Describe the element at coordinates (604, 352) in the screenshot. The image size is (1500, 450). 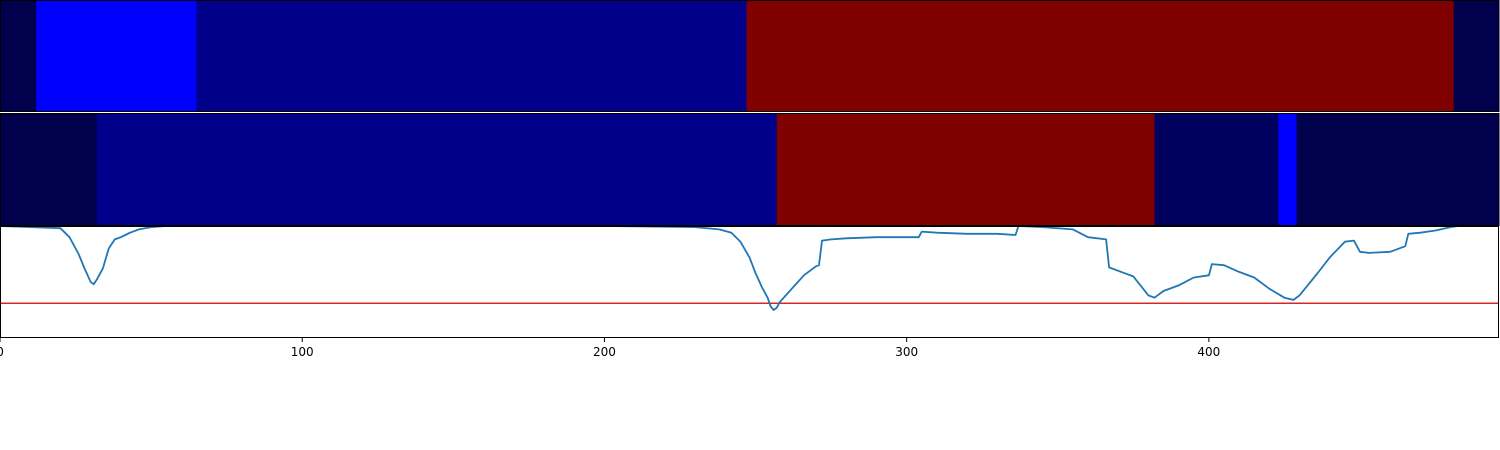
I see `x-tick-label-200: 200` at that location.